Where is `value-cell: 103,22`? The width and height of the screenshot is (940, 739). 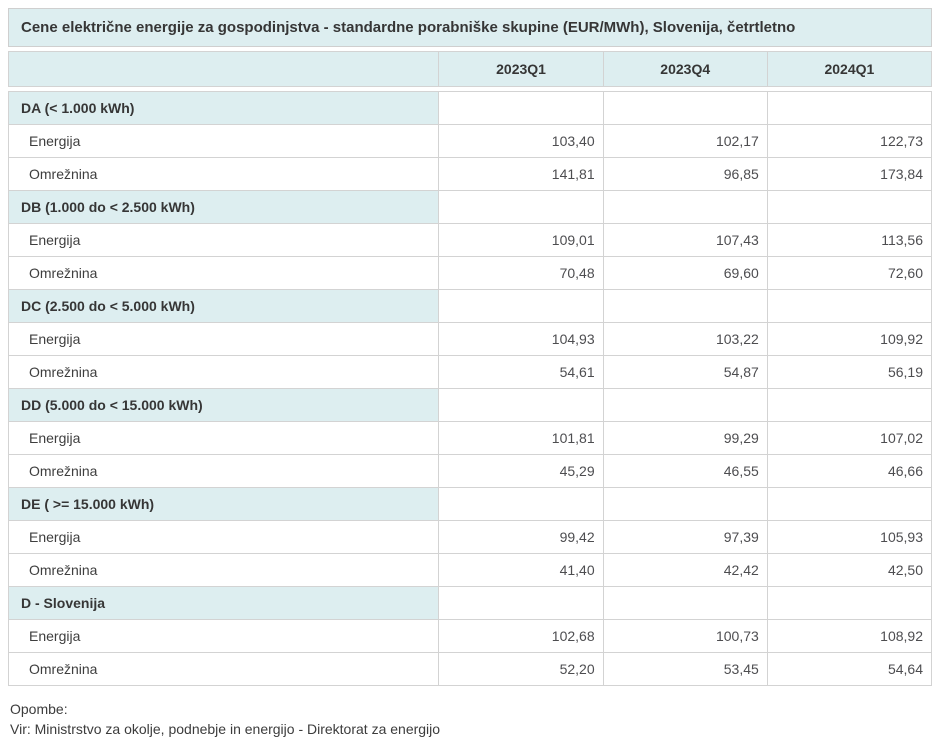 value-cell: 103,22 is located at coordinates (685, 339).